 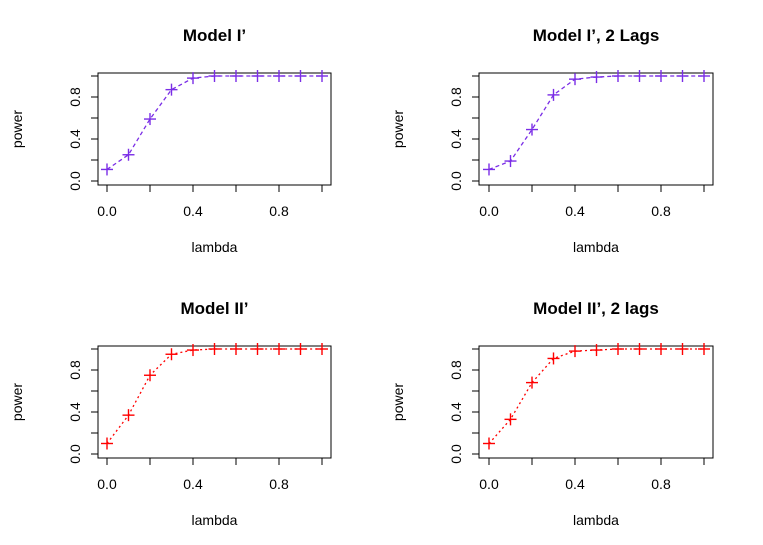 What do you see at coordinates (596, 35) in the screenshot?
I see `chart-title: Model I’, 2 Lags` at bounding box center [596, 35].